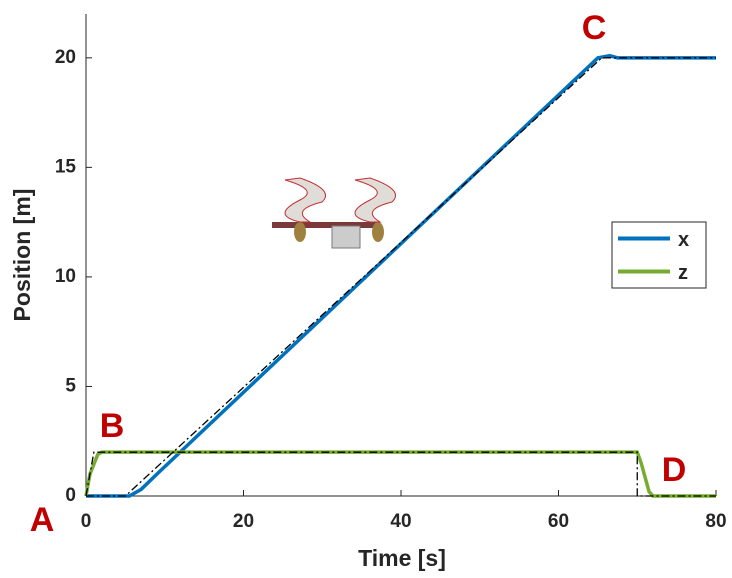  I want to click on y-axis-label: Position [m], so click(22, 255).